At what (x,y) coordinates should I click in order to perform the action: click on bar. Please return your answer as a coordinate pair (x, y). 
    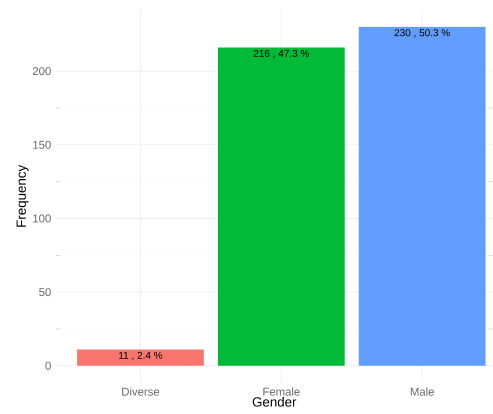
    Looking at the image, I should click on (140, 358).